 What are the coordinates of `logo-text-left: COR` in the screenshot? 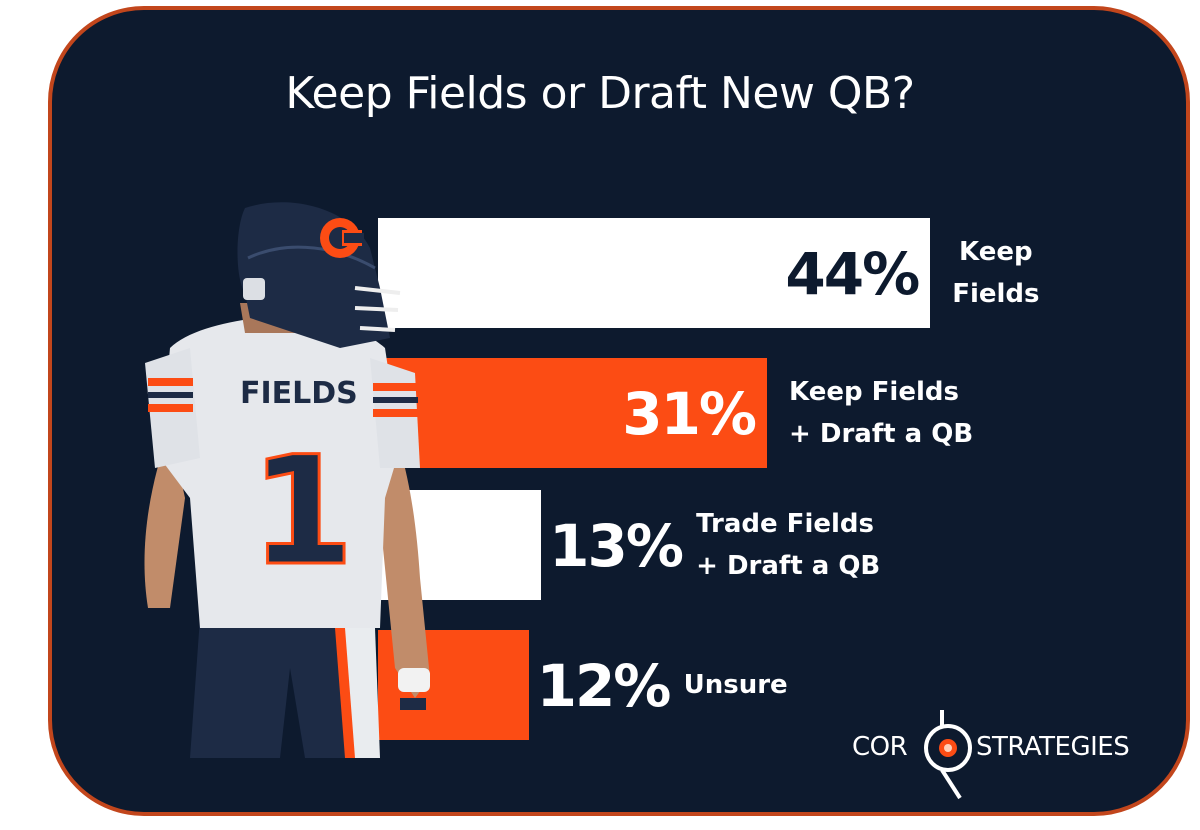 It's located at (880, 747).